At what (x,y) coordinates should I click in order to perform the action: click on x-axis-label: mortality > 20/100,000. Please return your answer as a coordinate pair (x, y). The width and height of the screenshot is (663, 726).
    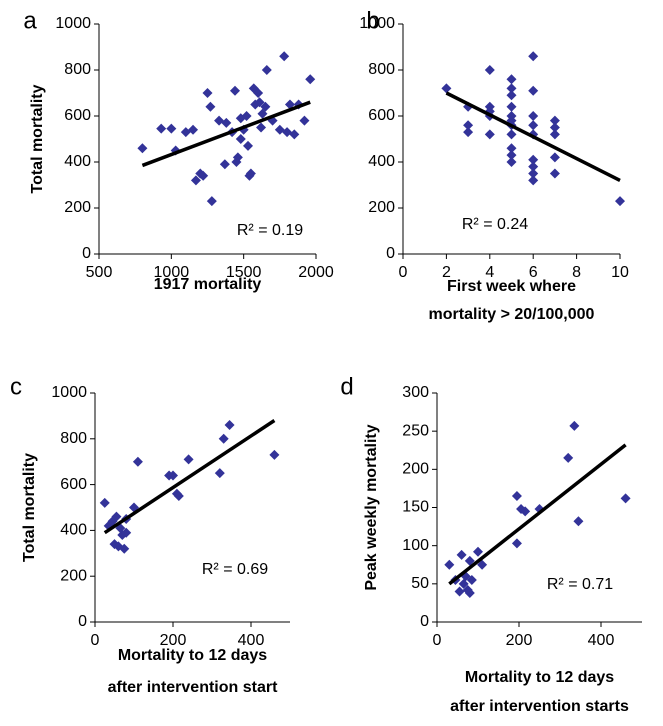
    Looking at the image, I should click on (512, 314).